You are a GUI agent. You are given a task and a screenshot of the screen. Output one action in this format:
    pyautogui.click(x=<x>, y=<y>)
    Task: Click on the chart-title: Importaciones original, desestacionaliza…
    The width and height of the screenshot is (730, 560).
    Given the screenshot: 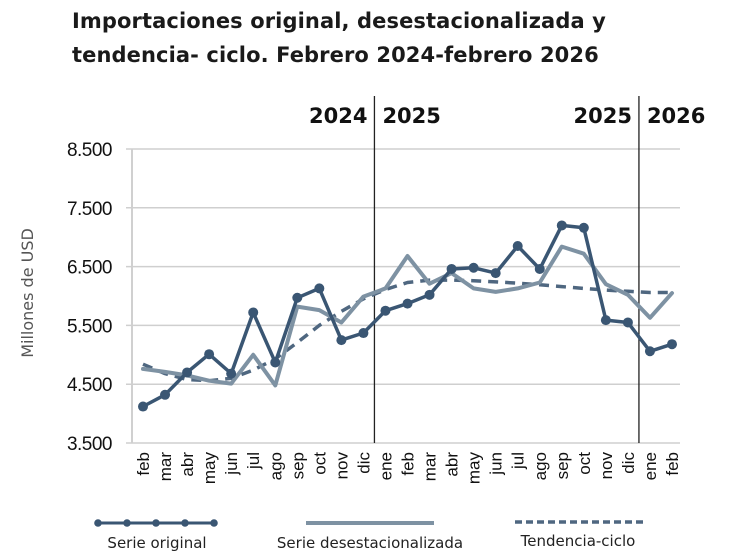 What is the action you would take?
    pyautogui.click(x=392, y=38)
    